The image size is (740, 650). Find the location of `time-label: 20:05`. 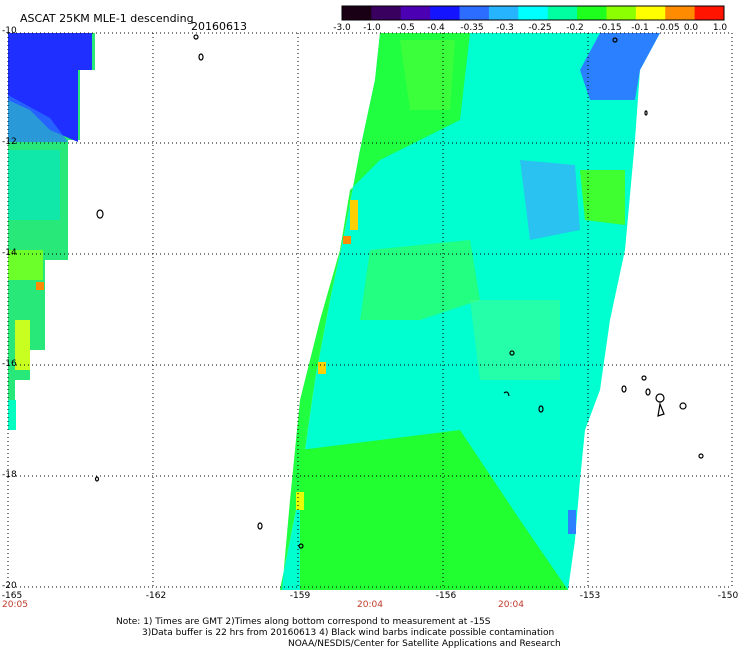

time-label: 20:05 is located at coordinates (15, 605).